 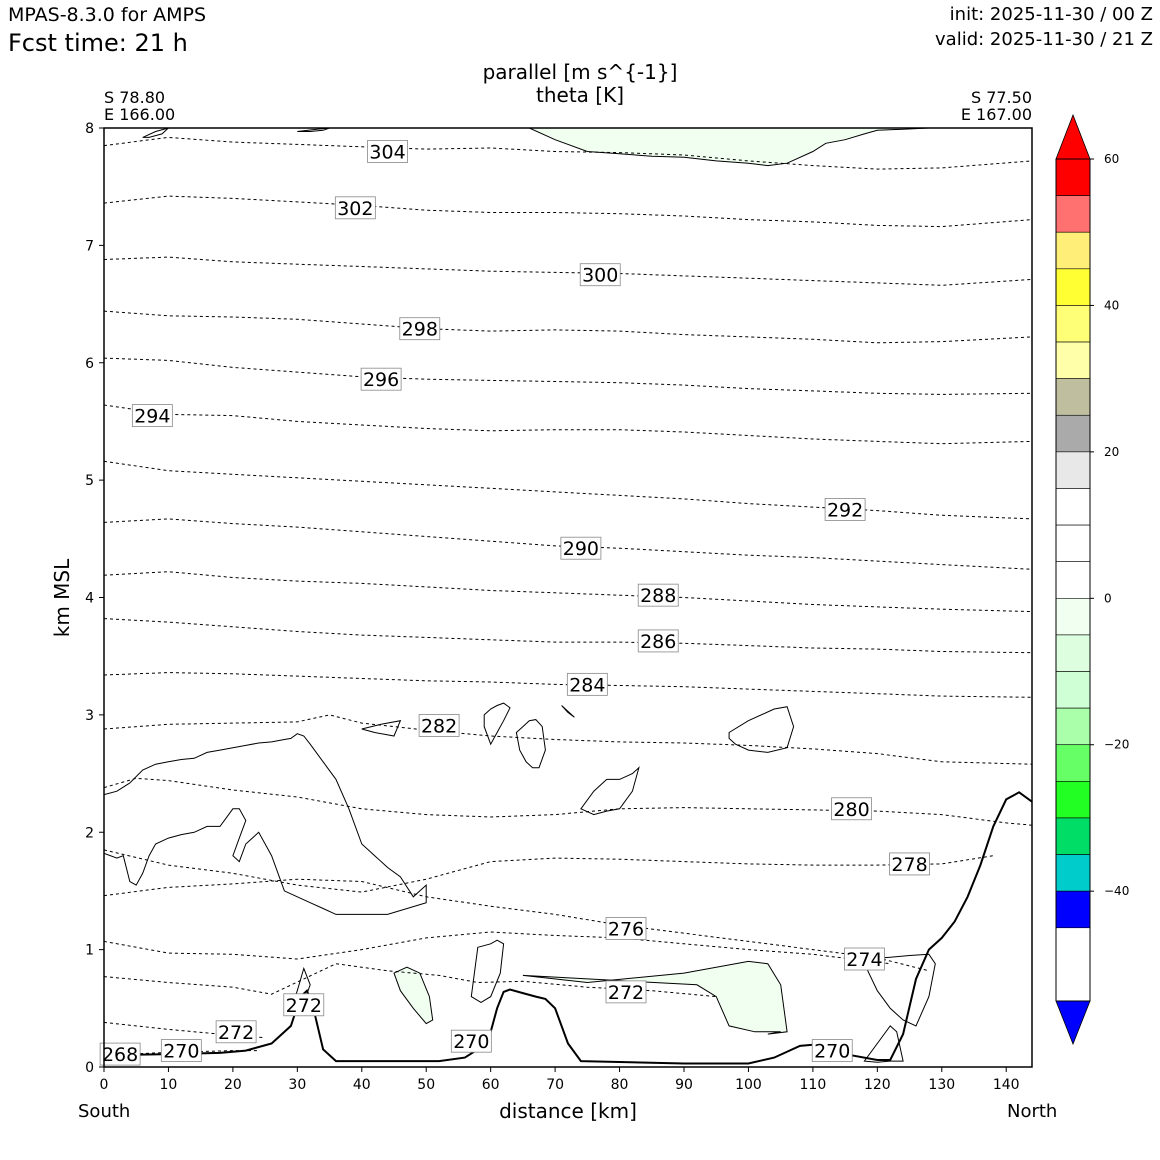 I want to click on x-tick-label: 70, so click(x=555, y=1085).